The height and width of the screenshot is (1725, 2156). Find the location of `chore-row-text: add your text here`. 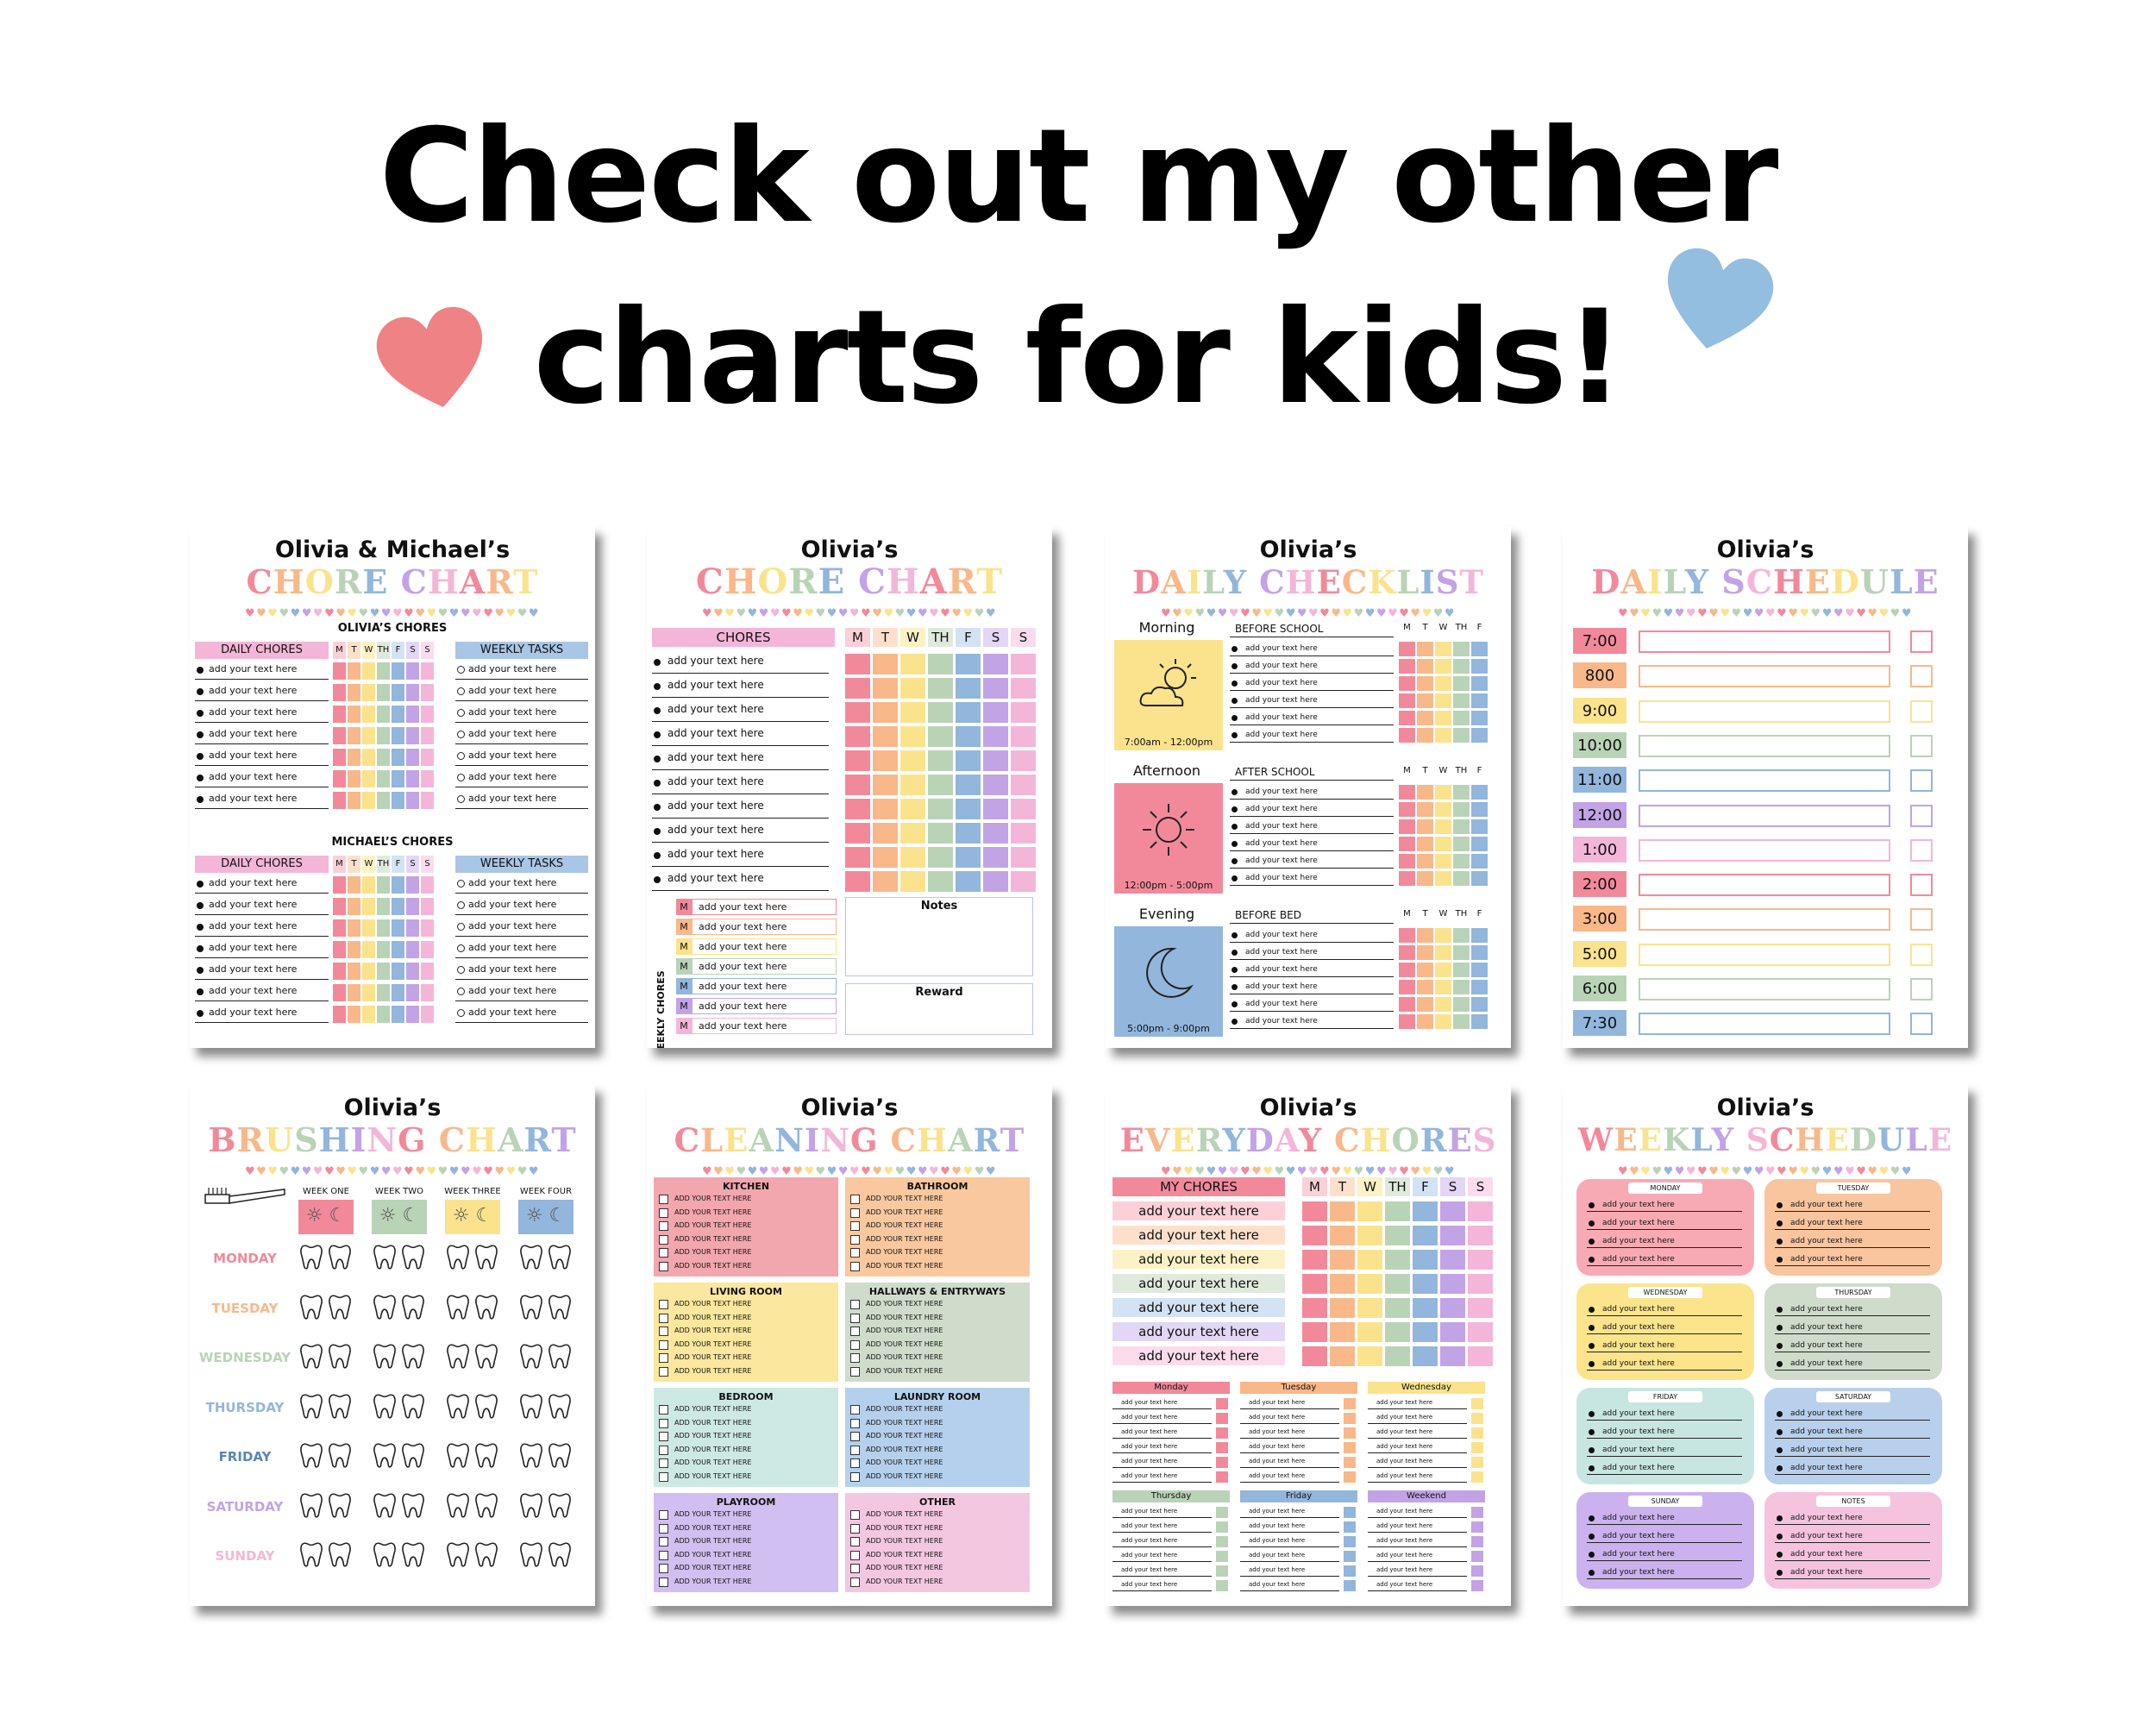

chore-row-text: add your text here is located at coordinates (1198, 1283).